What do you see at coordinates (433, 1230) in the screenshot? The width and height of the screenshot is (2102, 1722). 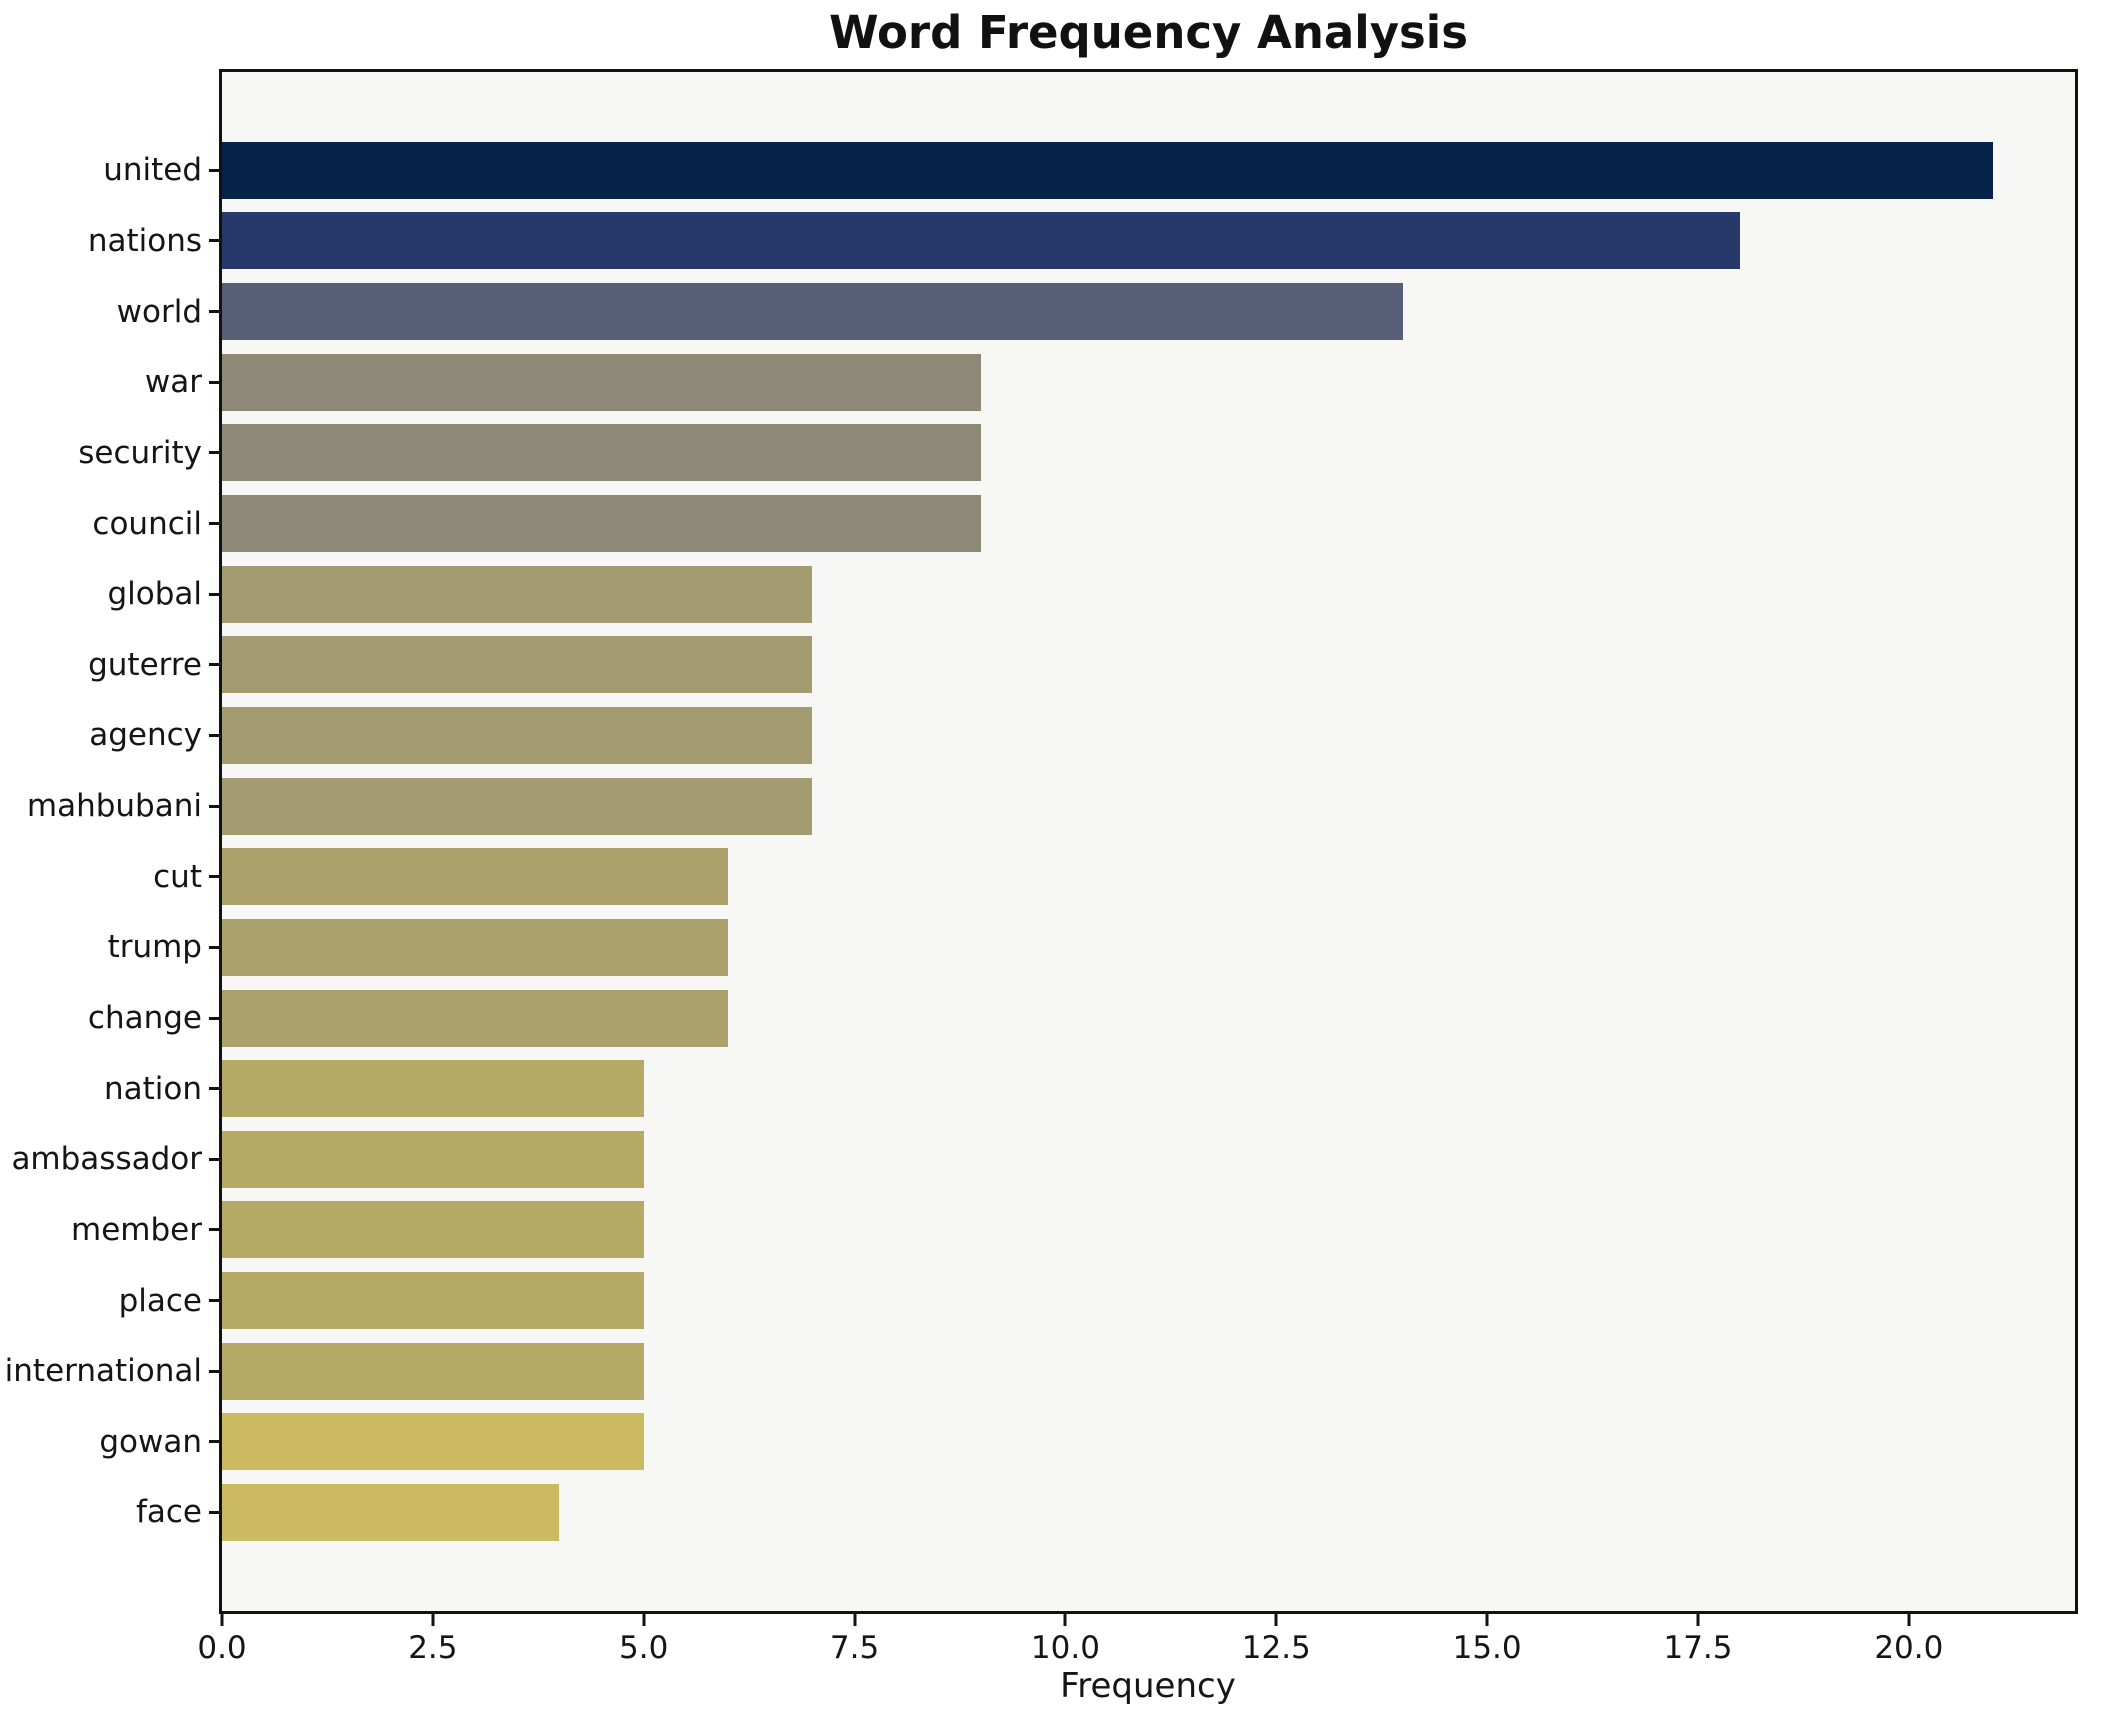 I see `bar-member` at bounding box center [433, 1230].